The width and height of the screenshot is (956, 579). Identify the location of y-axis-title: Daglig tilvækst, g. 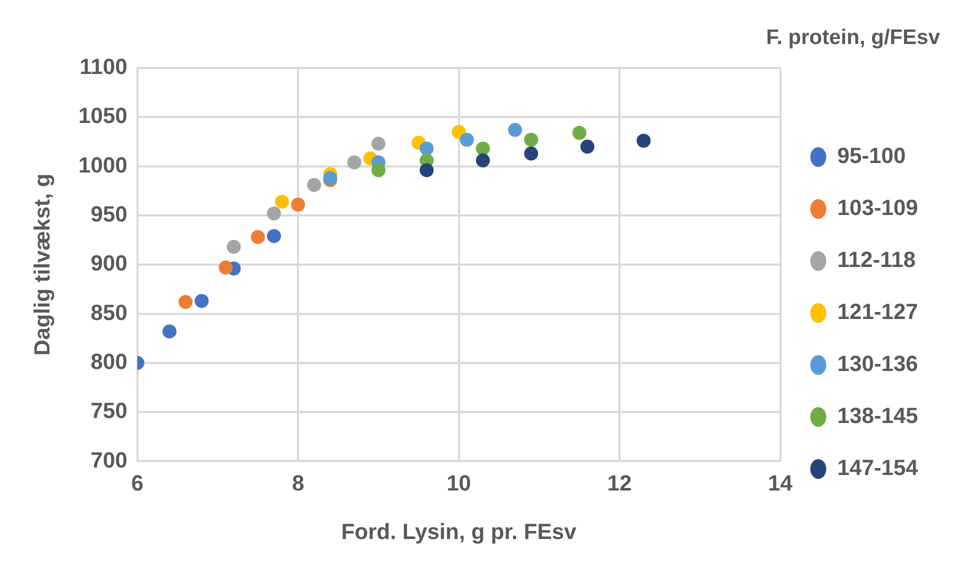
(41, 265).